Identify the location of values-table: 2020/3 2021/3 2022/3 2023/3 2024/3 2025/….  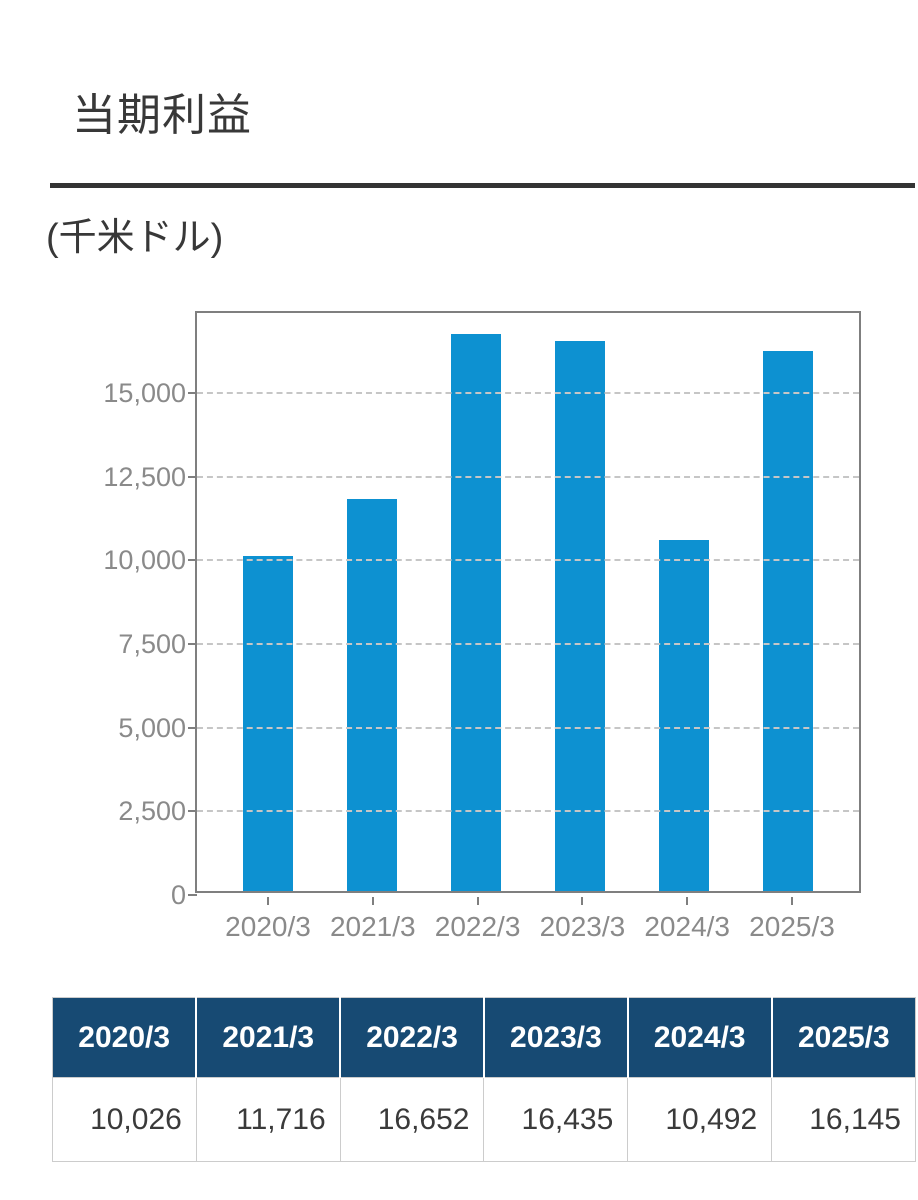
(484, 1079).